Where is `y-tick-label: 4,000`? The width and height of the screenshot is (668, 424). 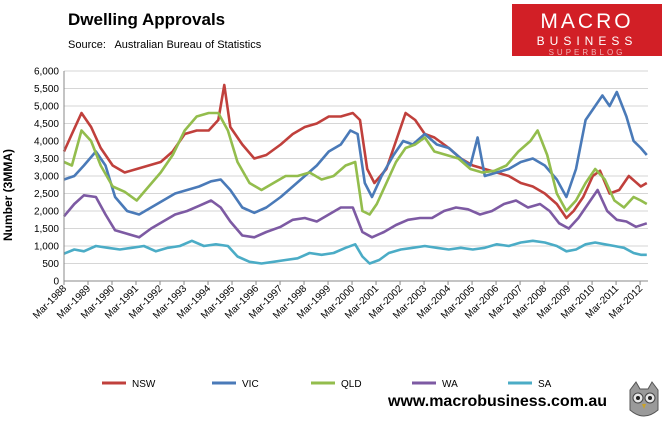
y-tick-label: 4,000 is located at coordinates (46, 142).